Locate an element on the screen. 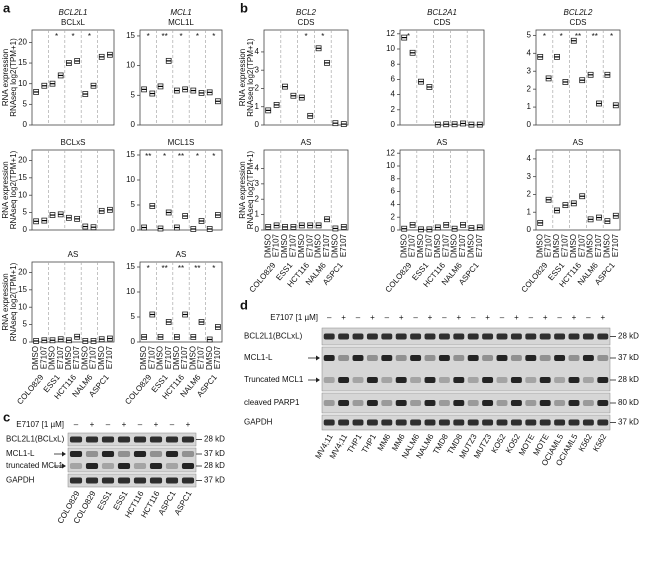  y-tick-label: 4 is located at coordinates (529, 52).